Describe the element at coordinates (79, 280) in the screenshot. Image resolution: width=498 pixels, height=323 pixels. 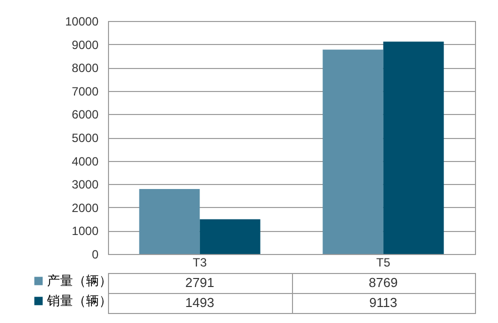
I see `legend-label: 产量（辆）` at that location.